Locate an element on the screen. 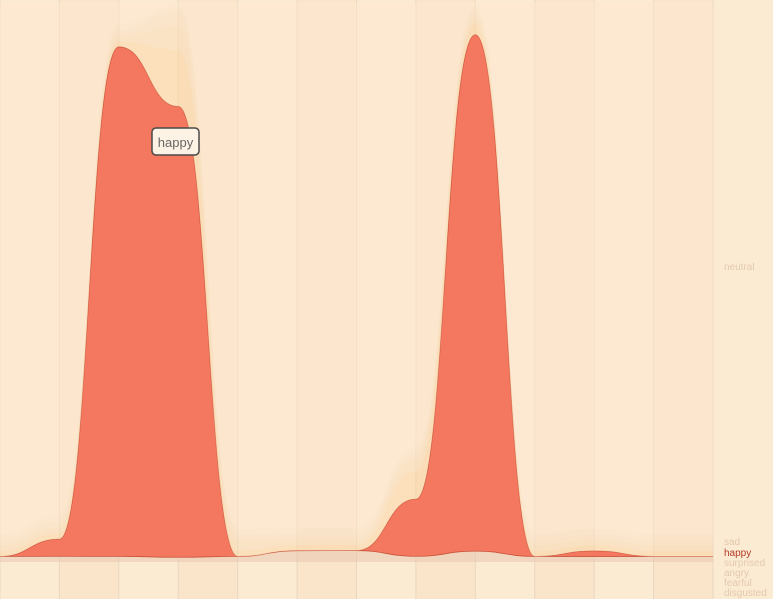 Image resolution: width=773 pixels, height=599 pixels. tooltip-box is located at coordinates (175, 141).